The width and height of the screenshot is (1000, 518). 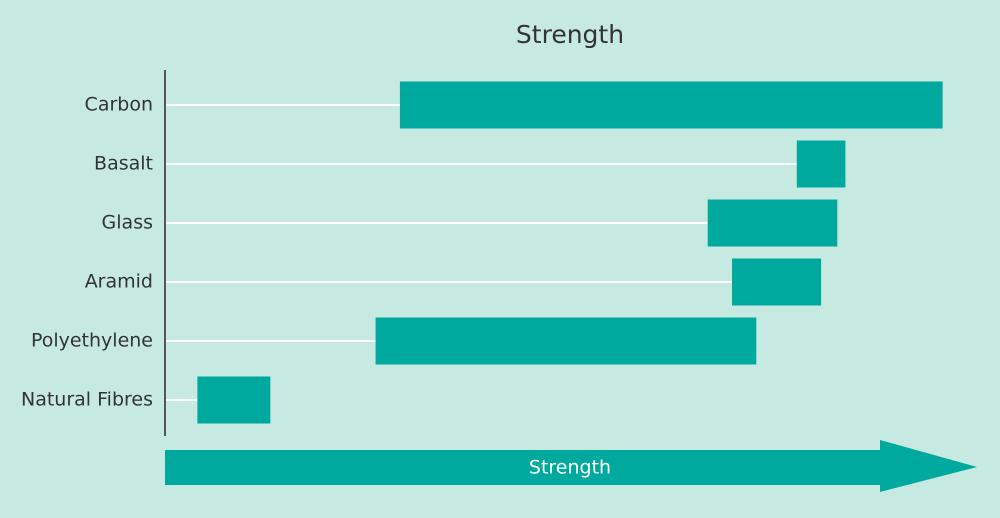 I want to click on category-label: Glass, so click(x=127, y=223).